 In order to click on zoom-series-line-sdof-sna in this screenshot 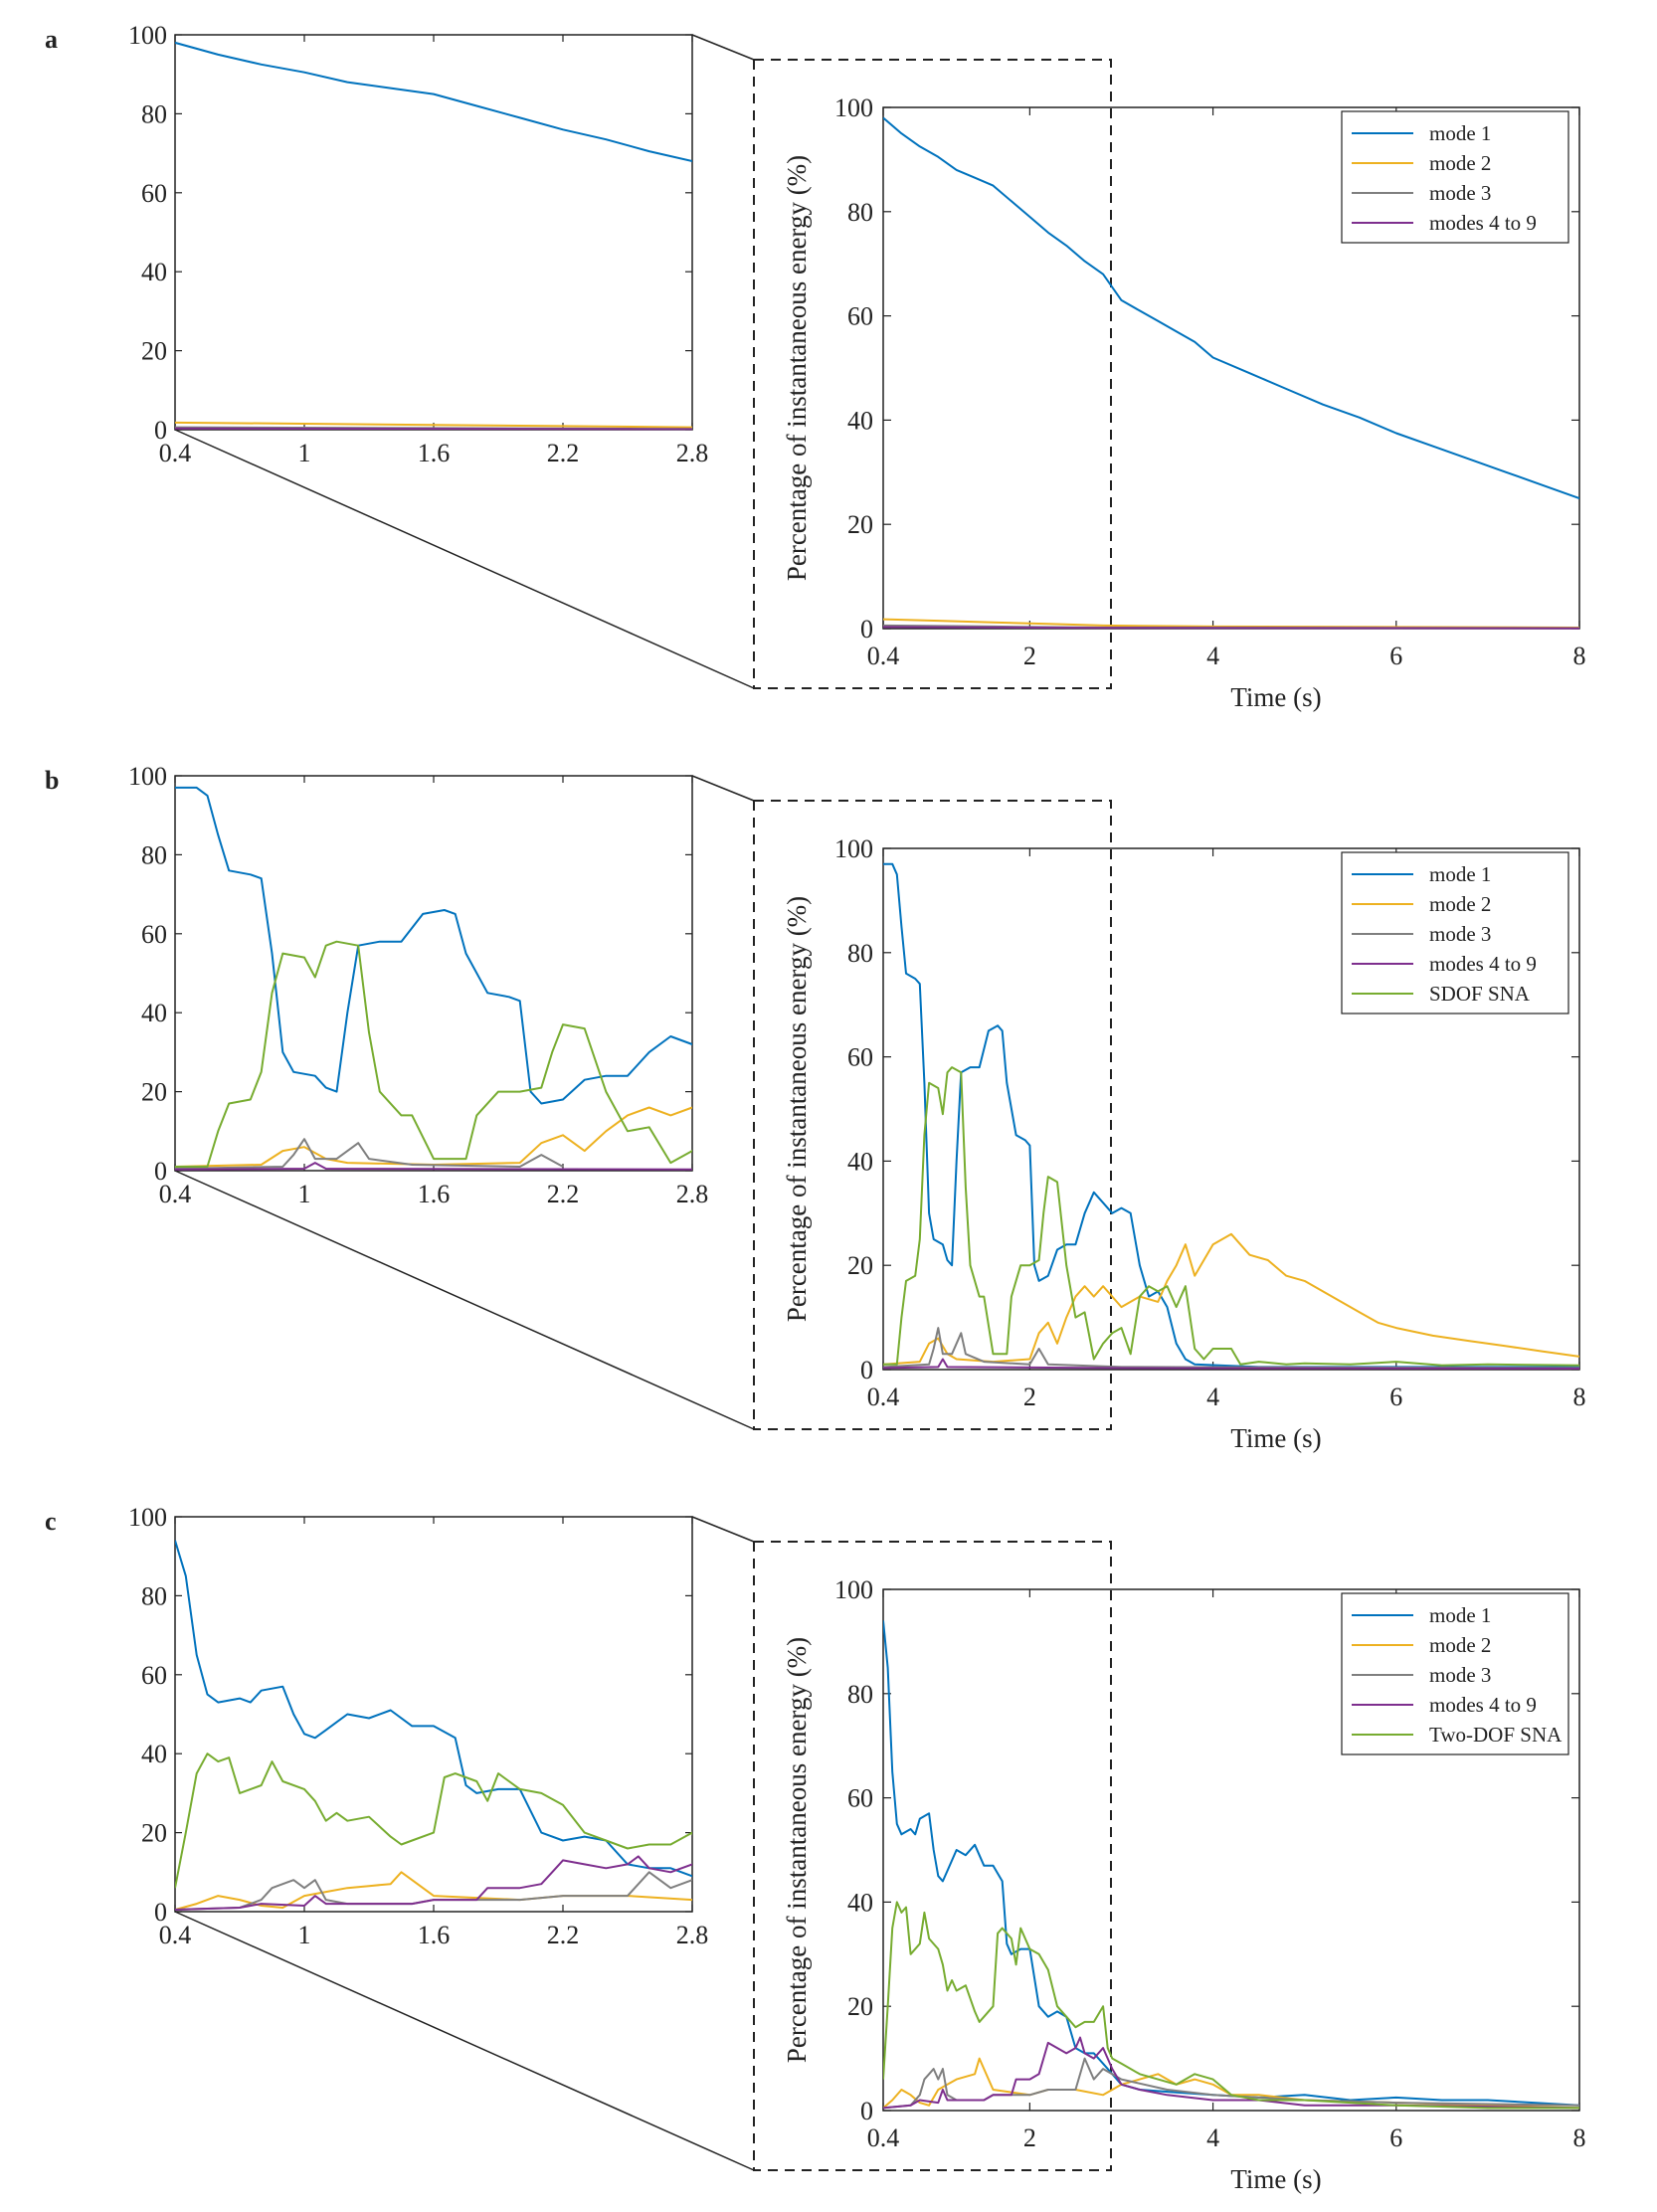, I will do `click(433, 1054)`.